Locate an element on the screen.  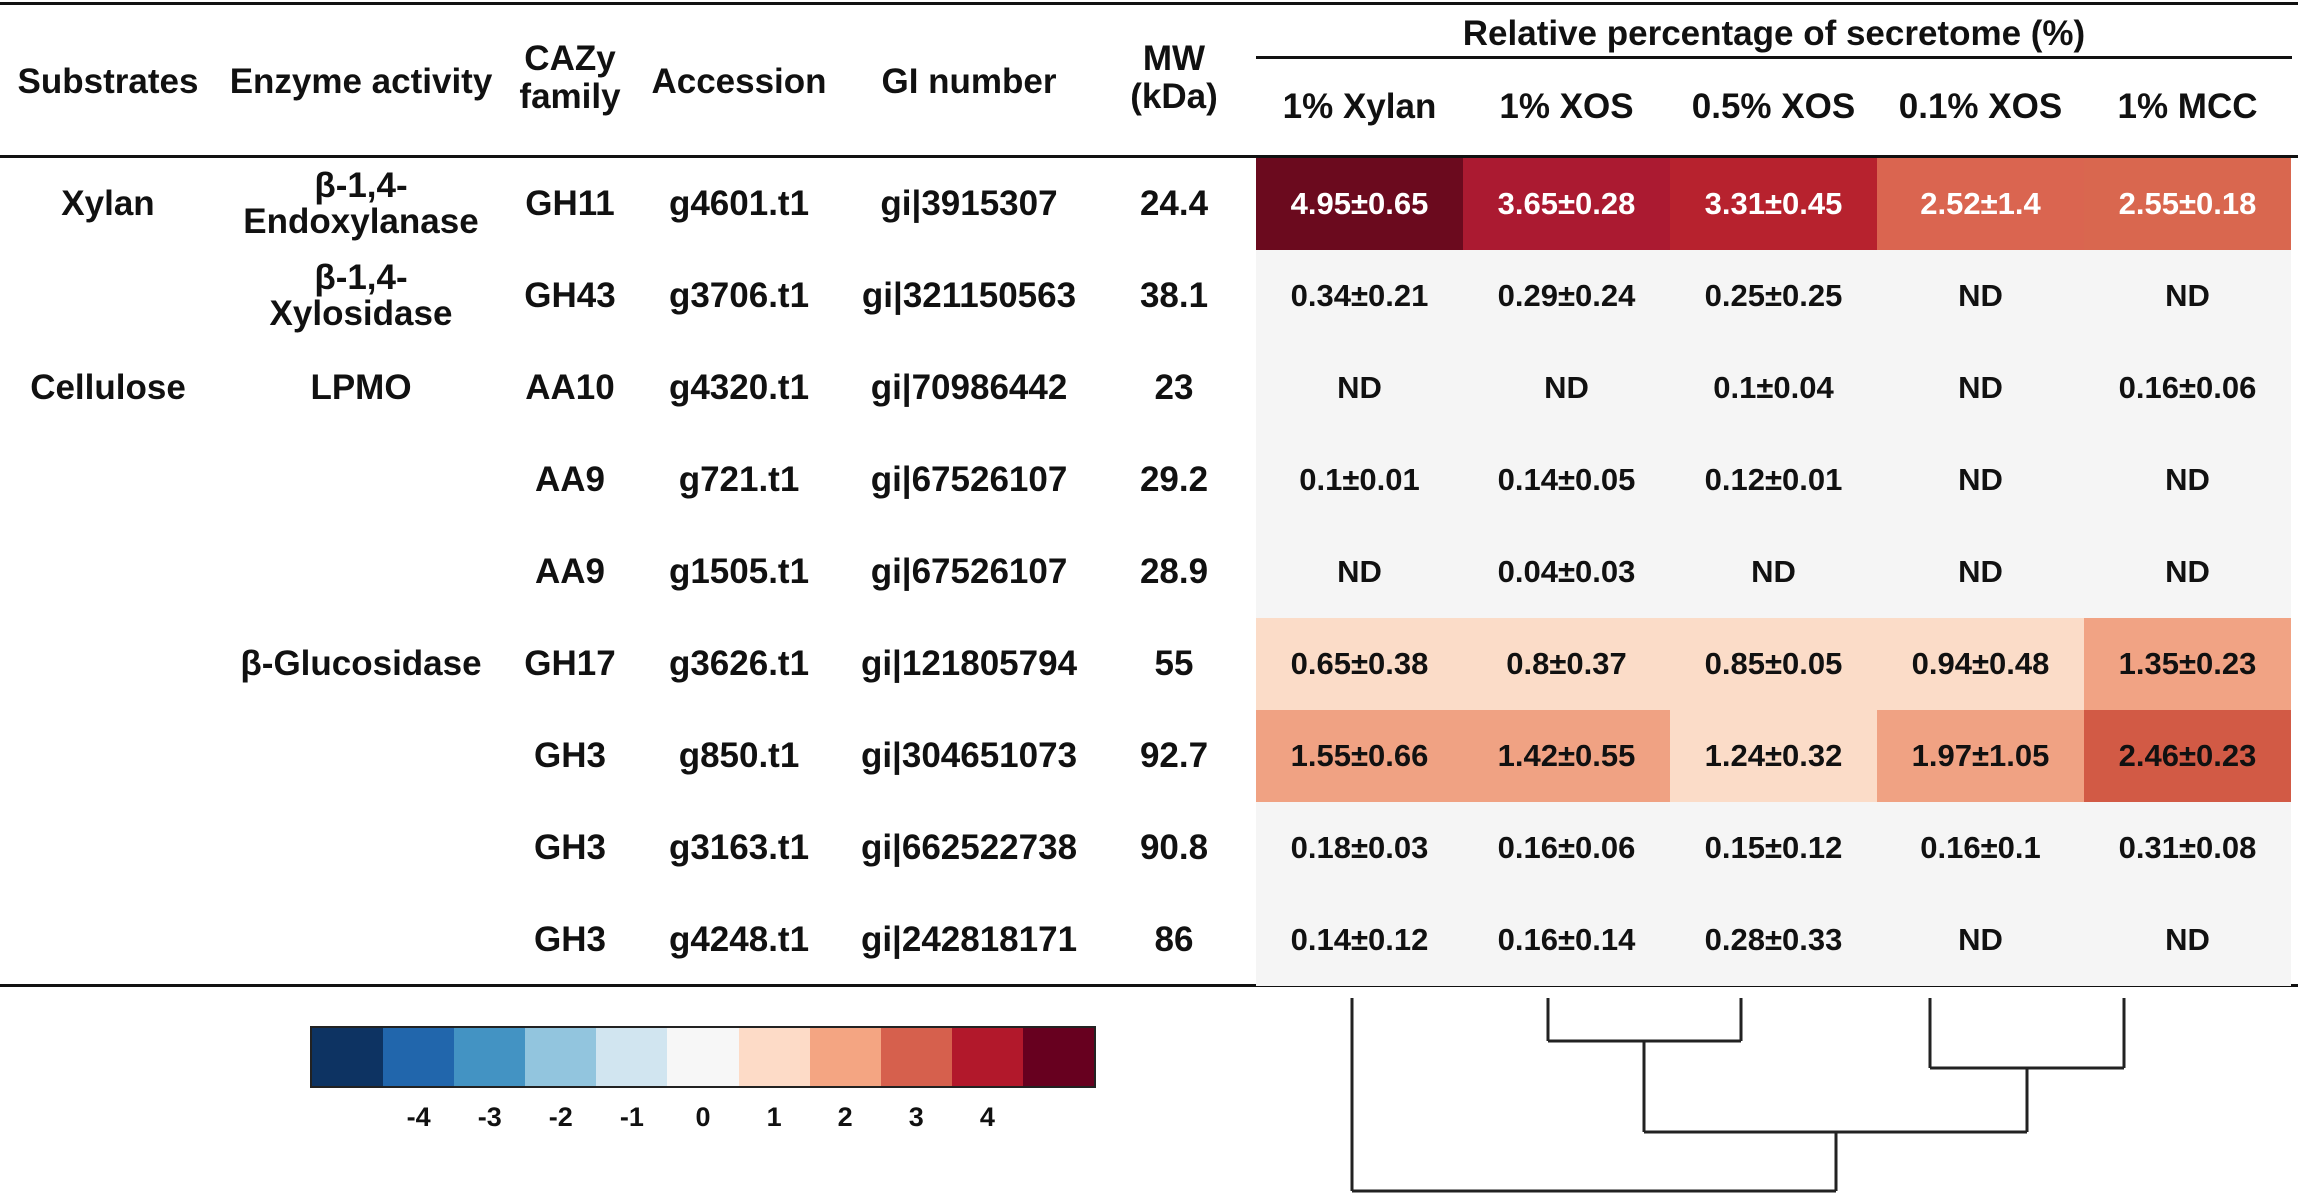
cell-enzyme-activity: β-1,4- Xylosidase is located at coordinates (361, 295).